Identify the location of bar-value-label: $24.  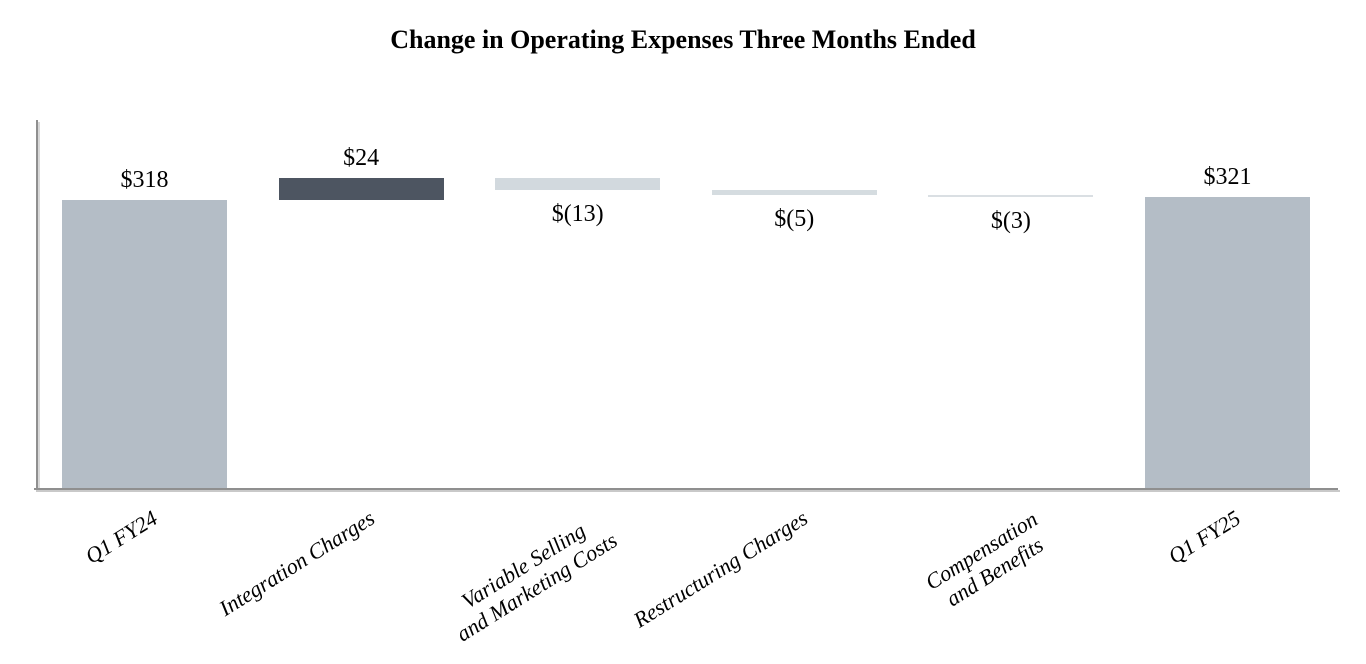
(361, 158).